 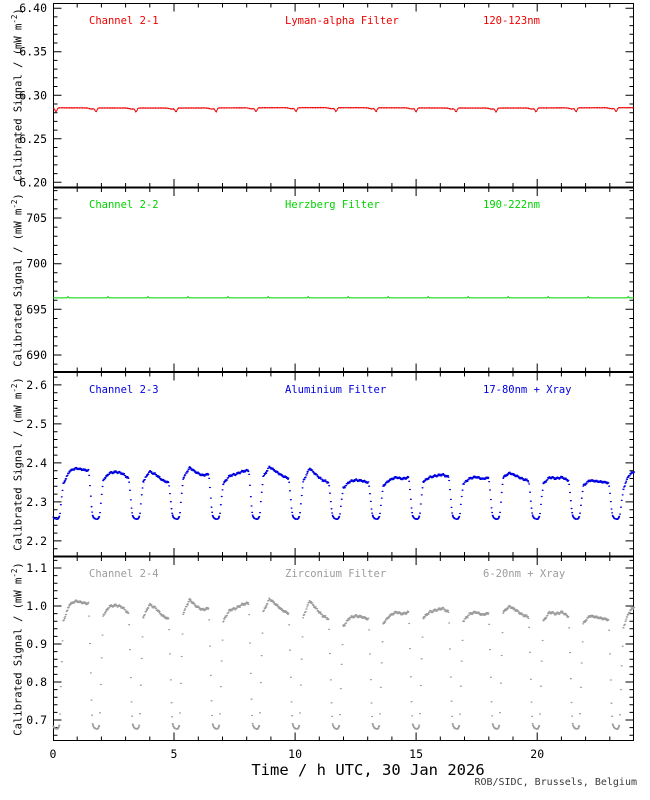 I want to click on panel2-band-label: 190-222nm, so click(x=511, y=205).